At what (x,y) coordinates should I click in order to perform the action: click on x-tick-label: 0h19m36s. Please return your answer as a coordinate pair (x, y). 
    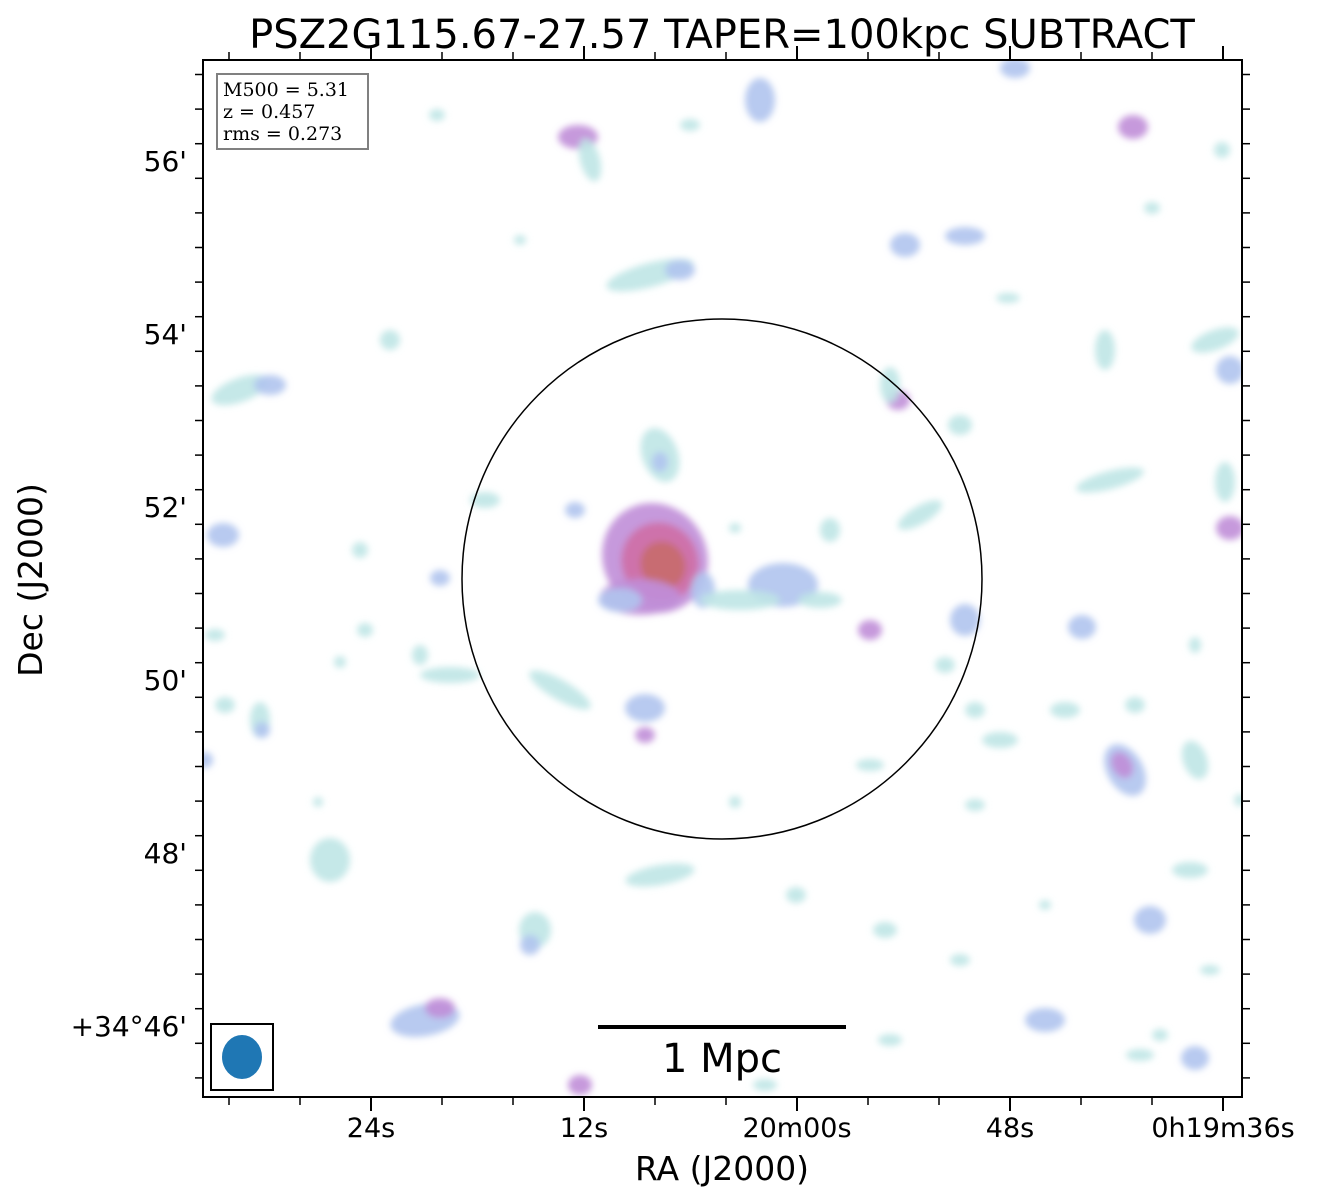
    Looking at the image, I should click on (1222, 1128).